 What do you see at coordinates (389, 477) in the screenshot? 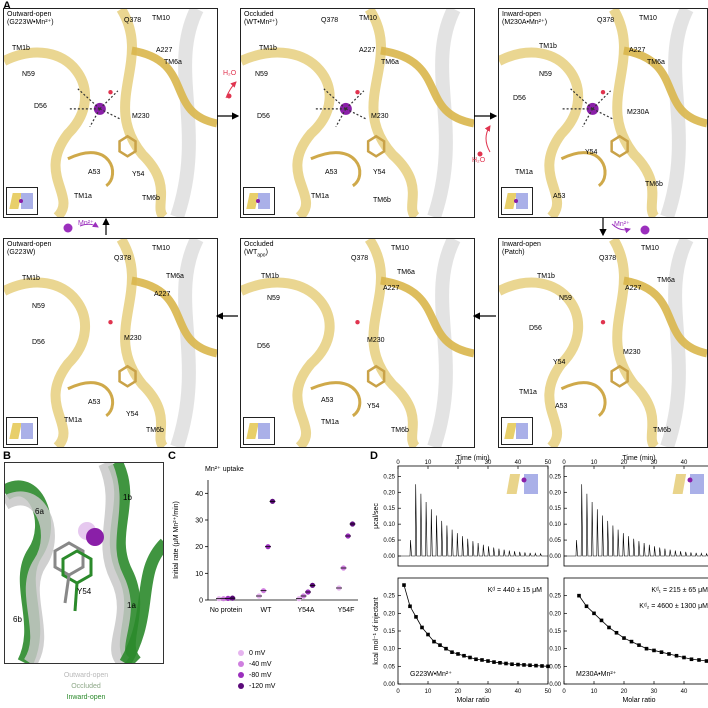
I see `ytick-label: 0.25` at bounding box center [389, 477].